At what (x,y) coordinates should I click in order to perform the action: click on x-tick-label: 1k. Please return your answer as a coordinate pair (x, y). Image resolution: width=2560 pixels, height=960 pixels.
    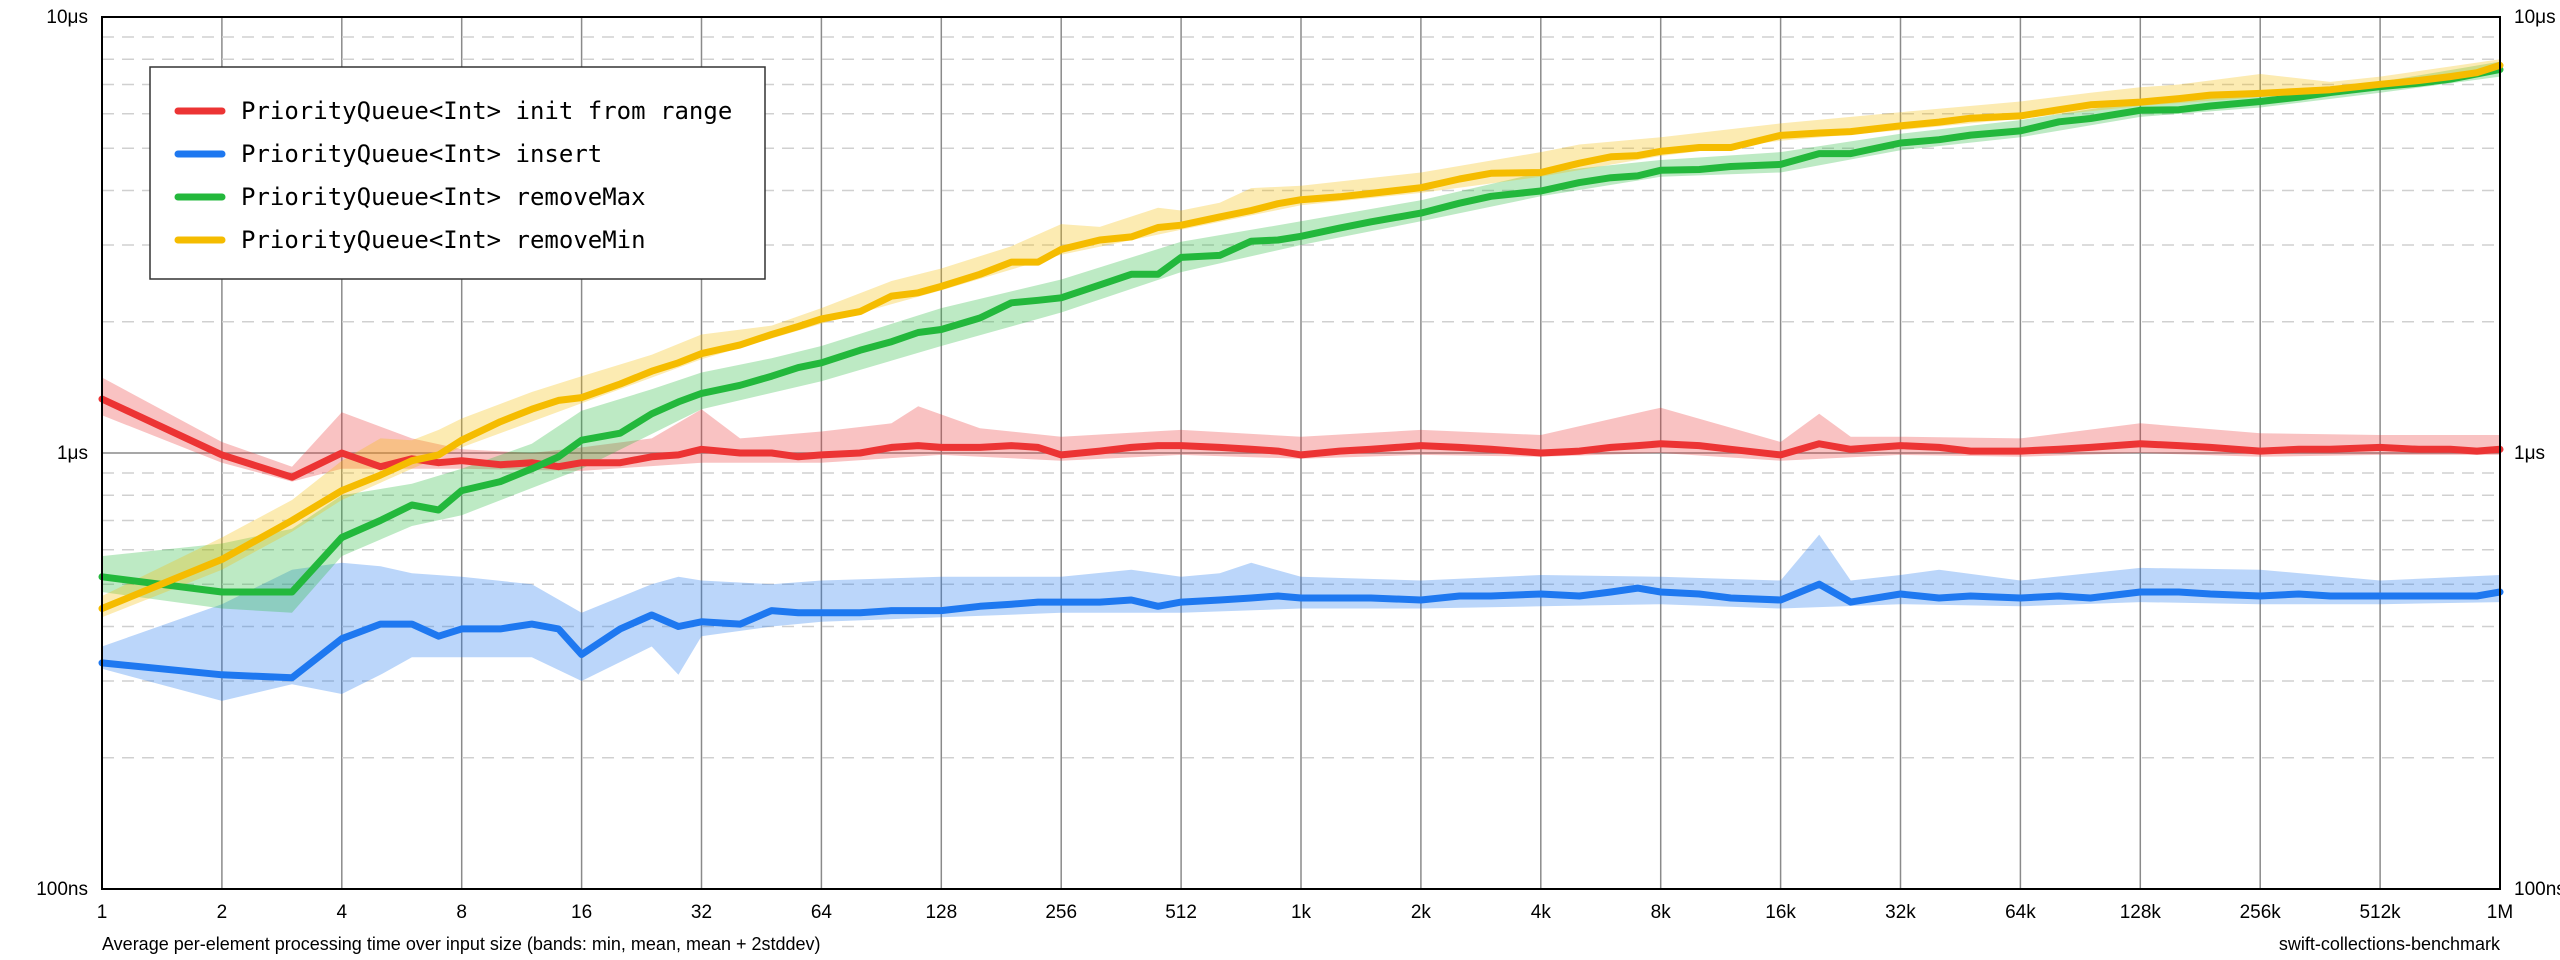
    Looking at the image, I should click on (1301, 912).